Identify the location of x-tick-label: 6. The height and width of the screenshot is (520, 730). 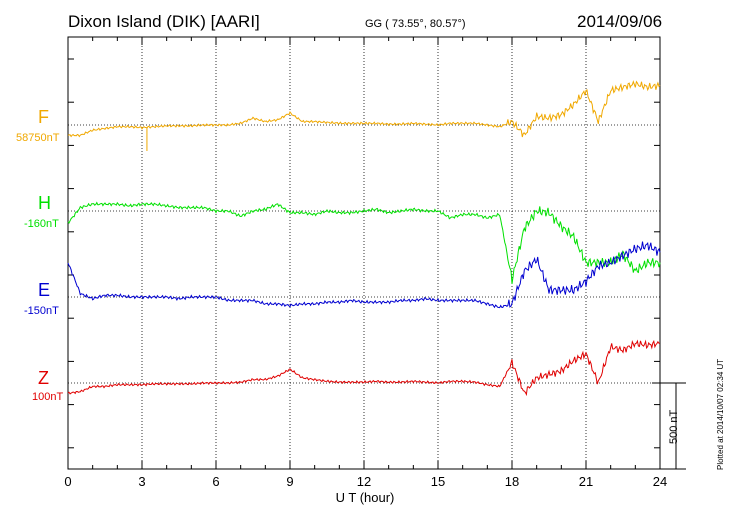
(216, 481).